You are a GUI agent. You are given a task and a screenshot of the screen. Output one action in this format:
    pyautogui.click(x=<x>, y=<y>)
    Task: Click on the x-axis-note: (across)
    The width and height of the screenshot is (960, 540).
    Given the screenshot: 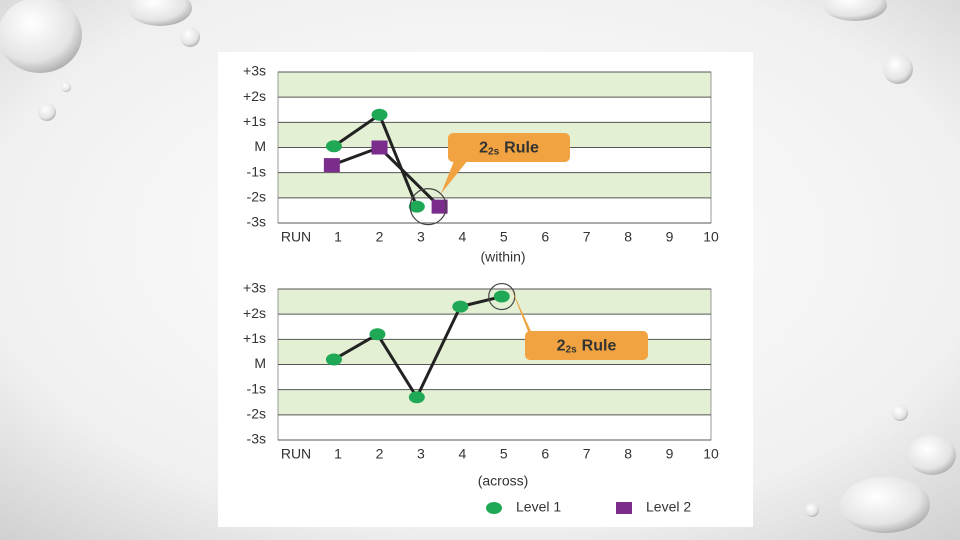 What is the action you would take?
    pyautogui.click(x=503, y=481)
    